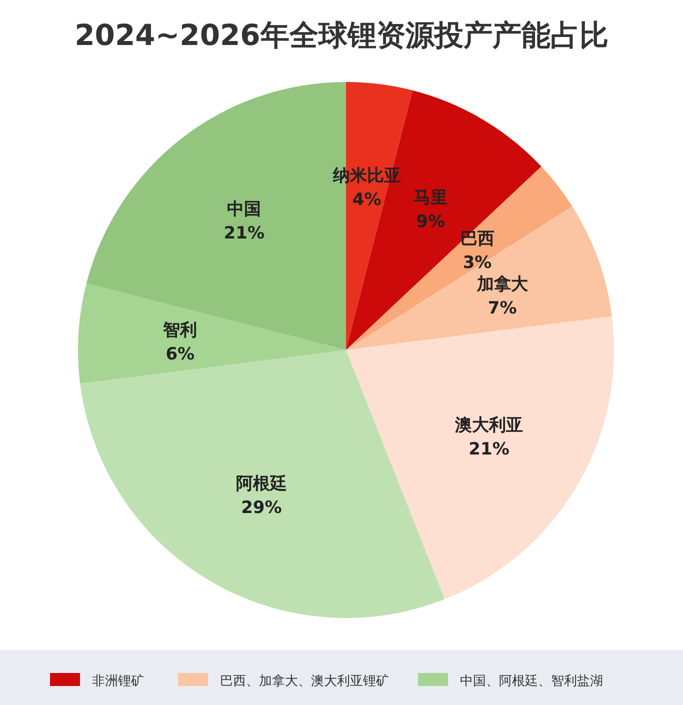 The image size is (683, 705). Describe the element at coordinates (431, 222) in the screenshot. I see `data-label: 9%` at that location.